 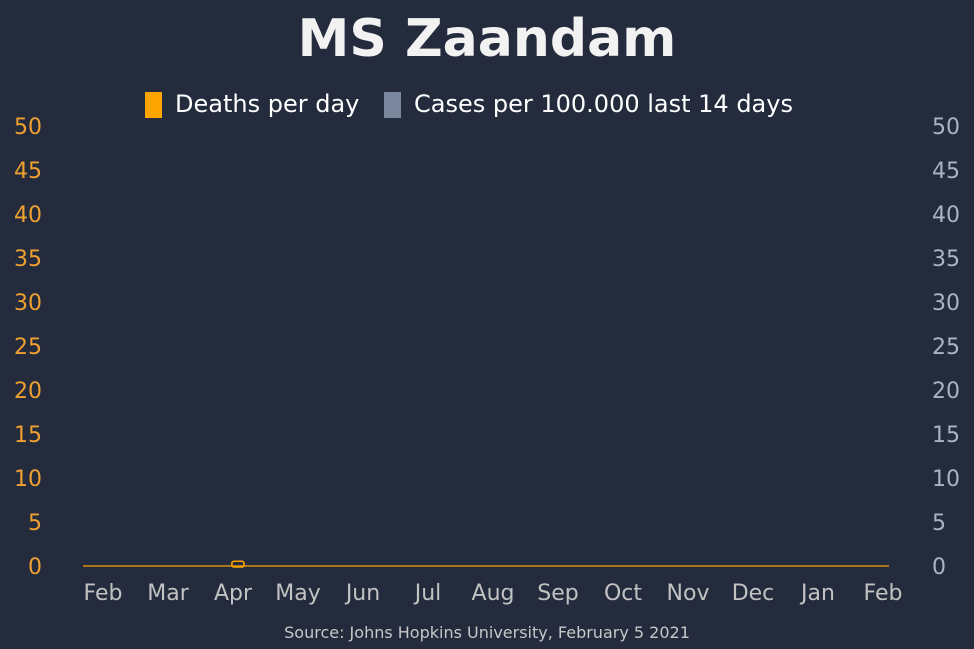 I want to click on x-tick-label: Mar, so click(x=168, y=593).